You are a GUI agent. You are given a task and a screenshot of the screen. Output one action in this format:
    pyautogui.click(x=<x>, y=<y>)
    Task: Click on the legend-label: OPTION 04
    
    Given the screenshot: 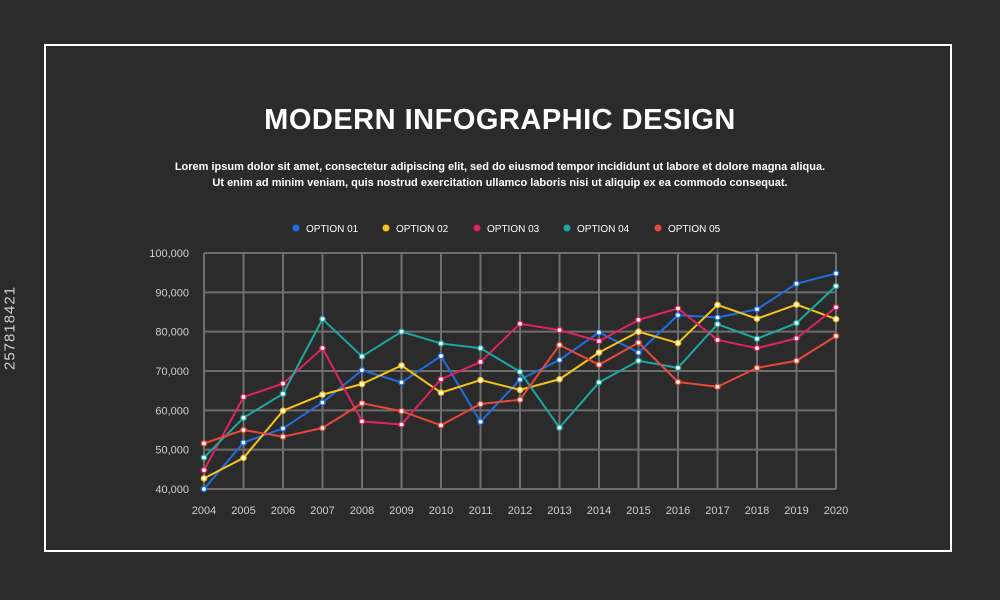 What is the action you would take?
    pyautogui.click(x=603, y=229)
    